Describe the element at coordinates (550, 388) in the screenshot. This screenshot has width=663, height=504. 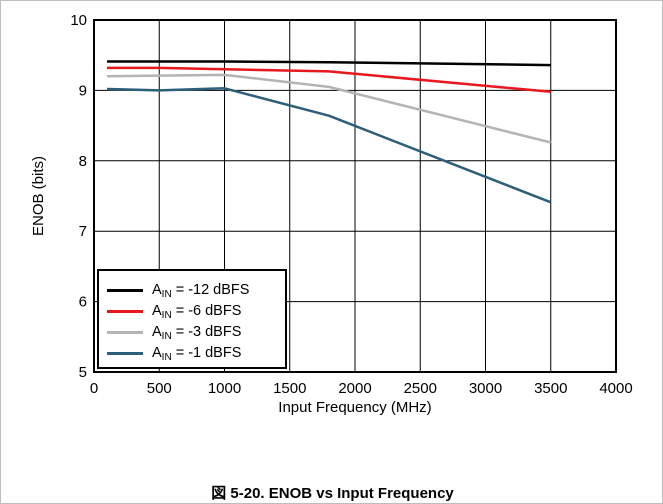
I see `x-tick-label: 3500` at that location.